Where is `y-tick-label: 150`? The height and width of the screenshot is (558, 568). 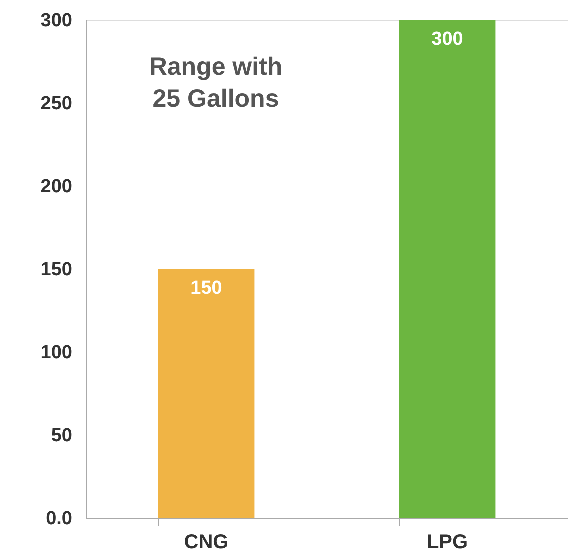 y-tick-label: 150 is located at coordinates (56, 270).